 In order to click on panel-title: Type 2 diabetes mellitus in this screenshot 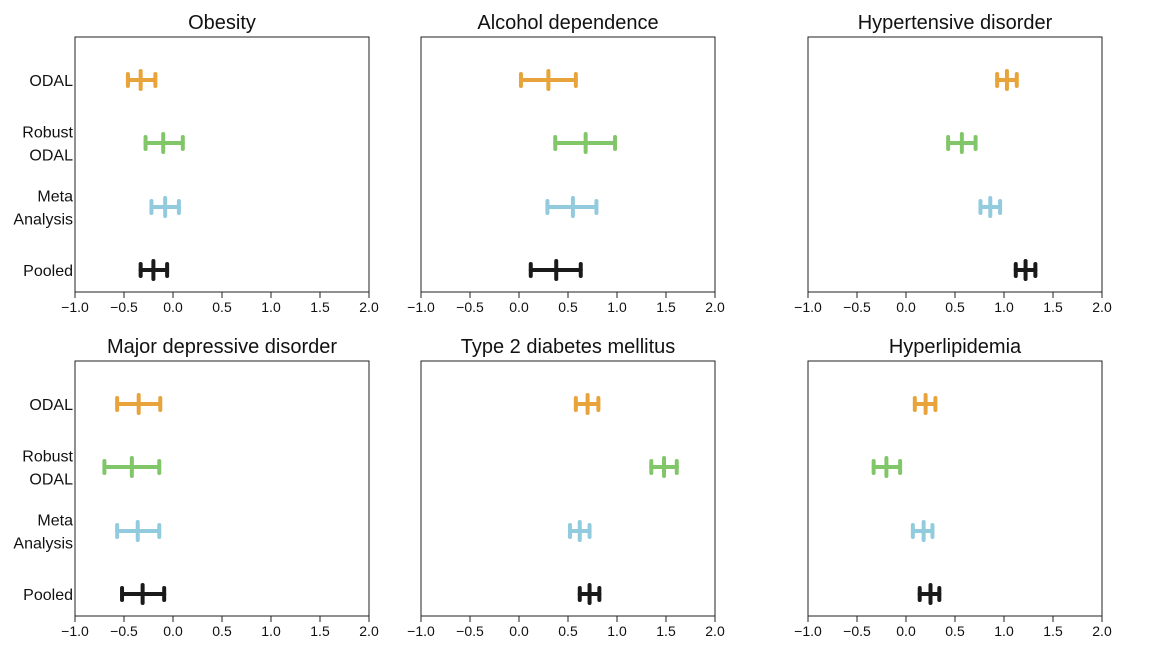, I will do `click(568, 347)`.